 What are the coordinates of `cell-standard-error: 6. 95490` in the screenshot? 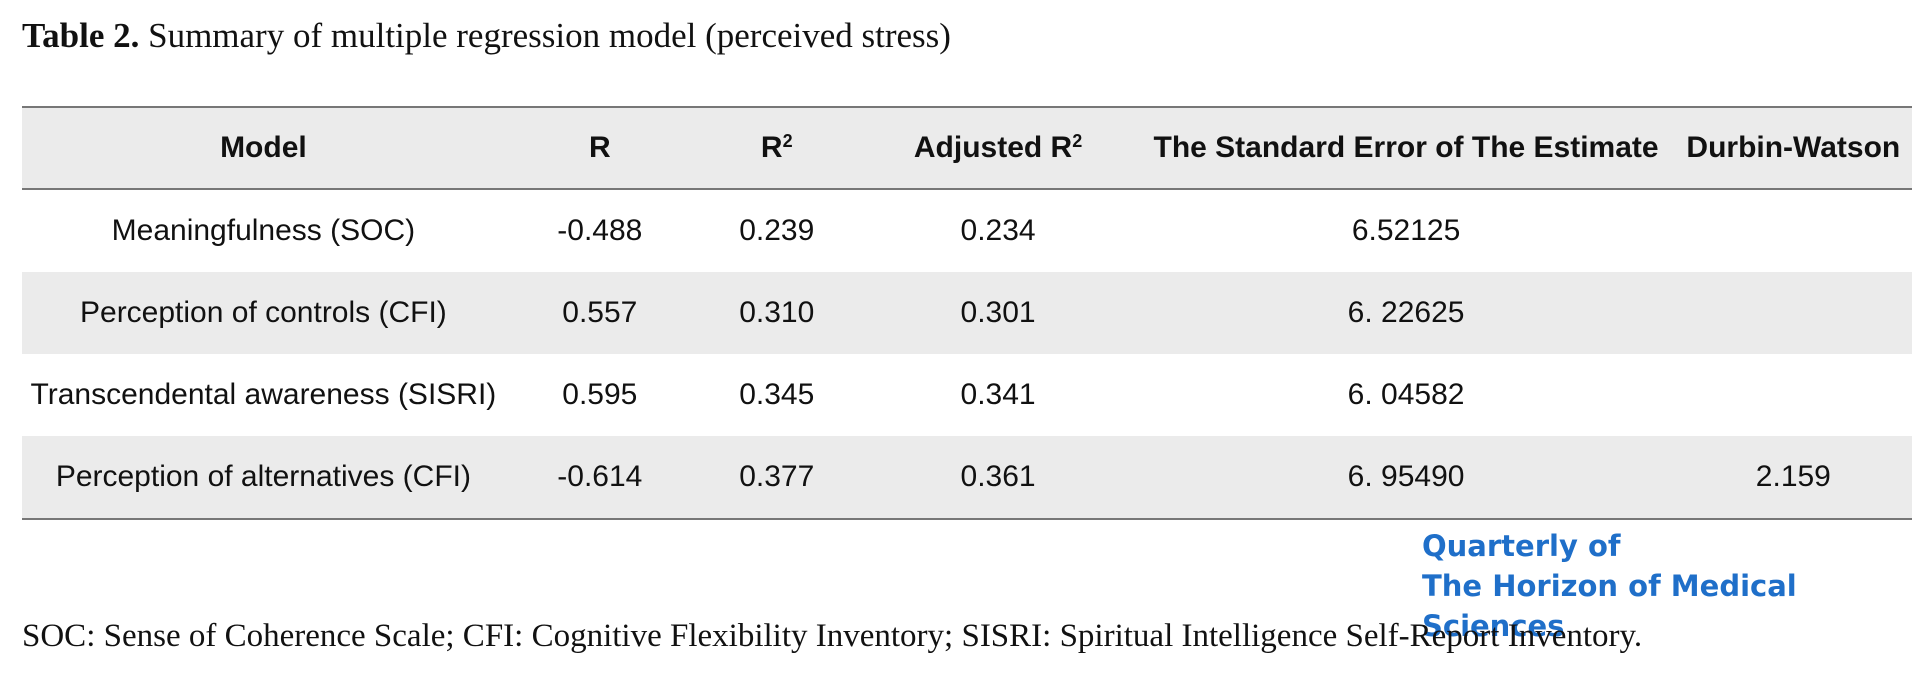 It's located at (1406, 476).